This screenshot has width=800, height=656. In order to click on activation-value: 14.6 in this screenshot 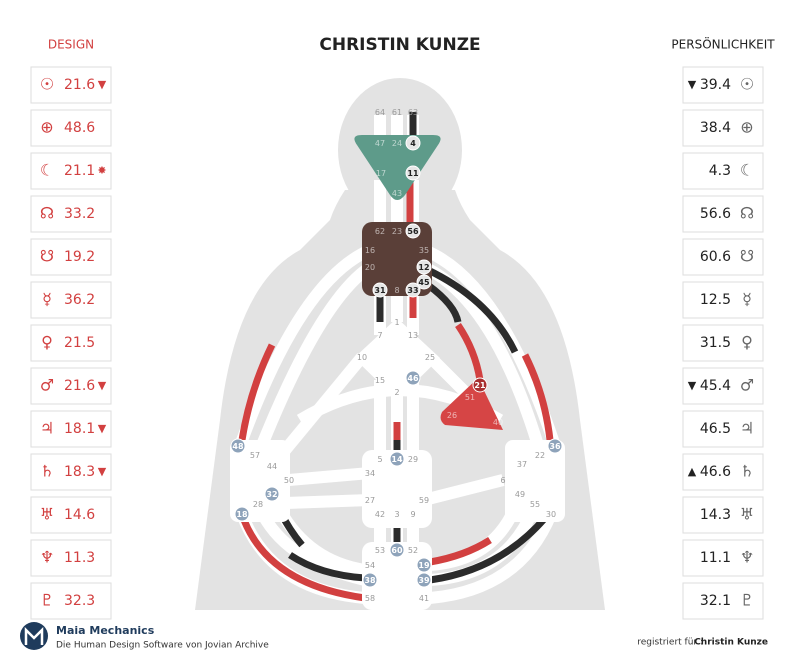, I will do `click(79, 515)`.